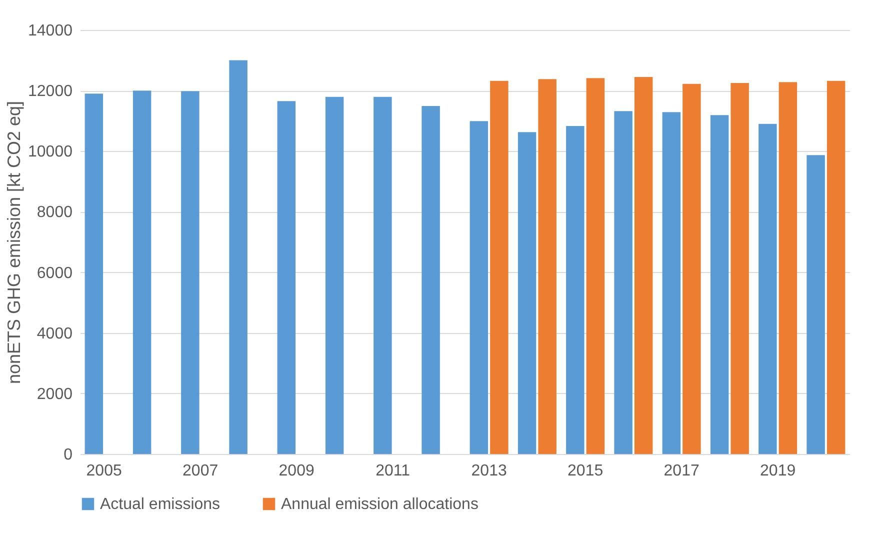 Image resolution: width=885 pixels, height=545 pixels. I want to click on y-tick-label: 10000, so click(50, 152).